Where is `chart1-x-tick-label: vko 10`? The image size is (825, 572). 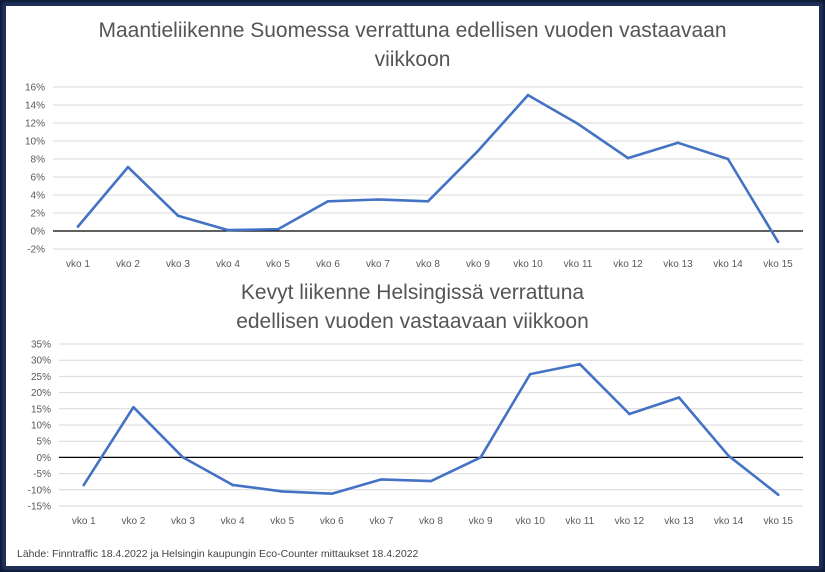 chart1-x-tick-label: vko 10 is located at coordinates (528, 264).